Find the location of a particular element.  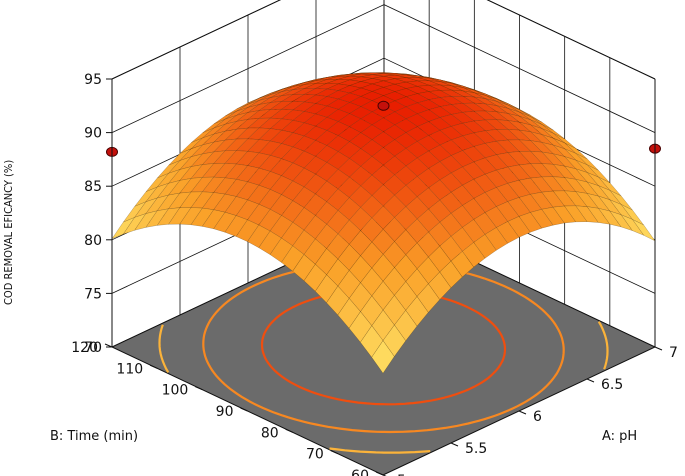

x-tick-label: 7 is located at coordinates (673, 353).